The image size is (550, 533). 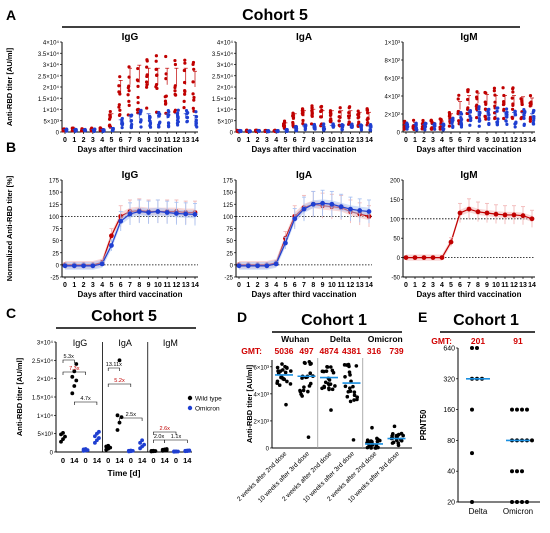 I want to click on E-y-tick-label: 80, so click(x=451, y=441).